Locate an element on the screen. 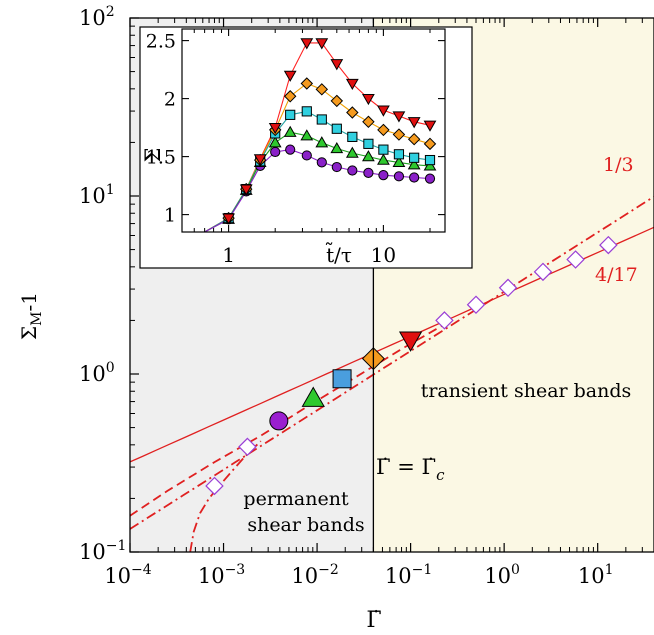  inset-x-axis-label: t̃/τ is located at coordinates (338, 254).